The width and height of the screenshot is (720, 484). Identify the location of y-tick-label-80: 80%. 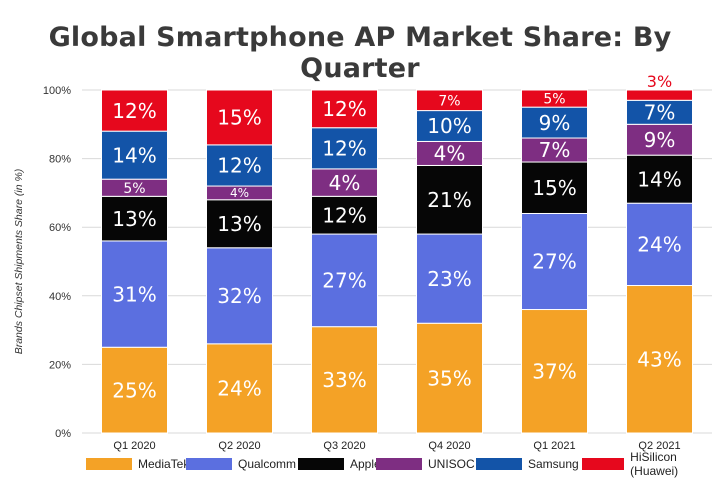
(60, 160).